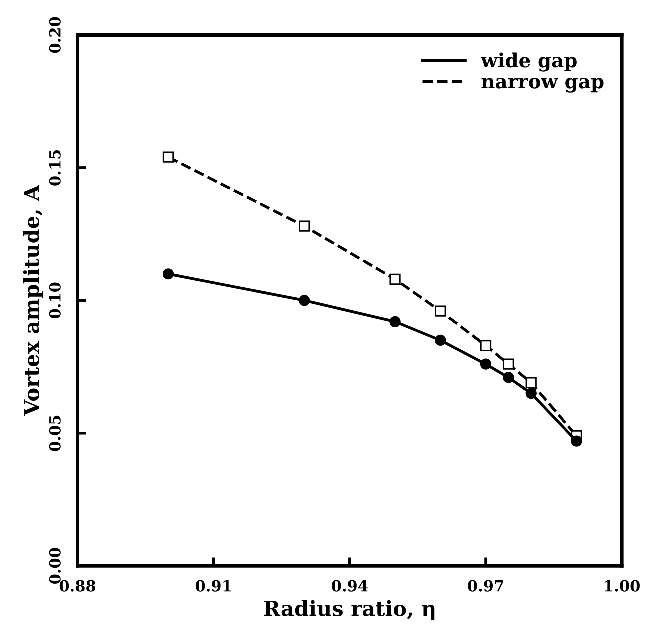 Image resolution: width=648 pixels, height=629 pixels. Describe the element at coordinates (622, 586) in the screenshot. I see `x-tick-label: 1.00` at that location.